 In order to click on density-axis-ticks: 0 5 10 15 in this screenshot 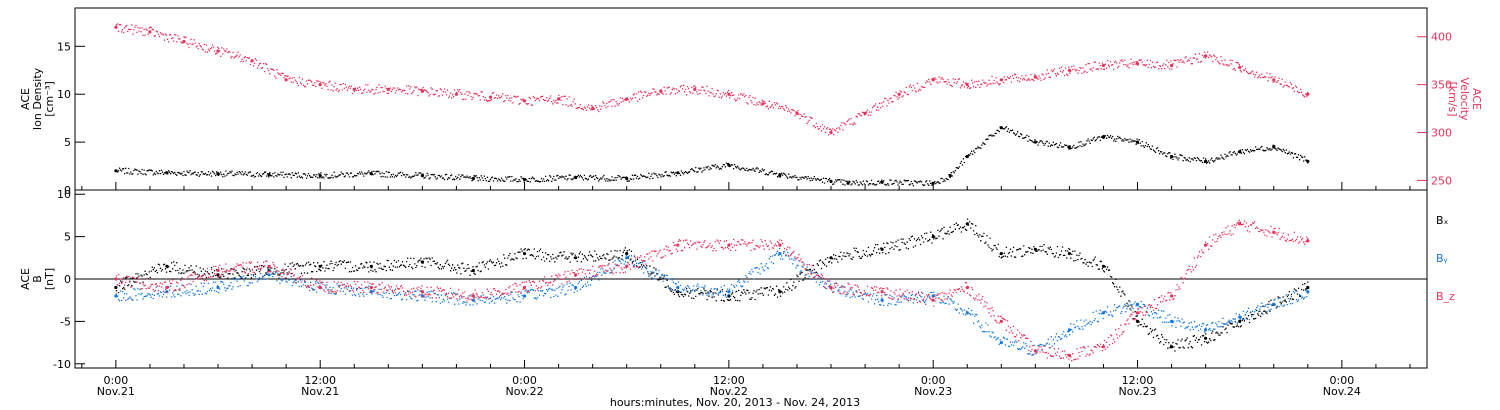, I will do `click(71, 118)`.